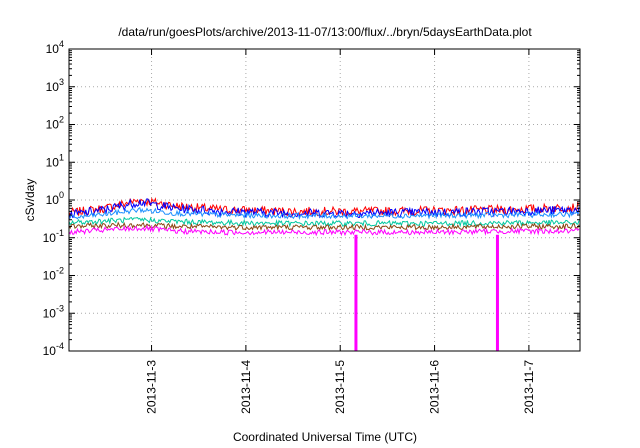 The width and height of the screenshot is (640, 448). What do you see at coordinates (30, 200) in the screenshot?
I see `y-axis-title: cSv/day` at bounding box center [30, 200].